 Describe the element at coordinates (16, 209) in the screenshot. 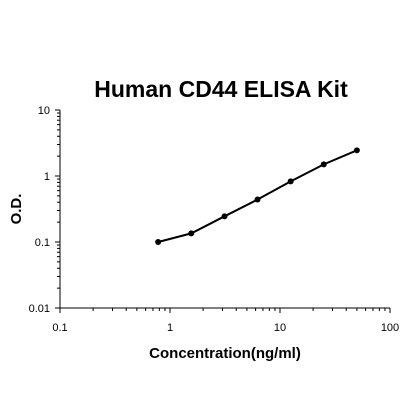

I see `y-axis-label: O.D.` at that location.